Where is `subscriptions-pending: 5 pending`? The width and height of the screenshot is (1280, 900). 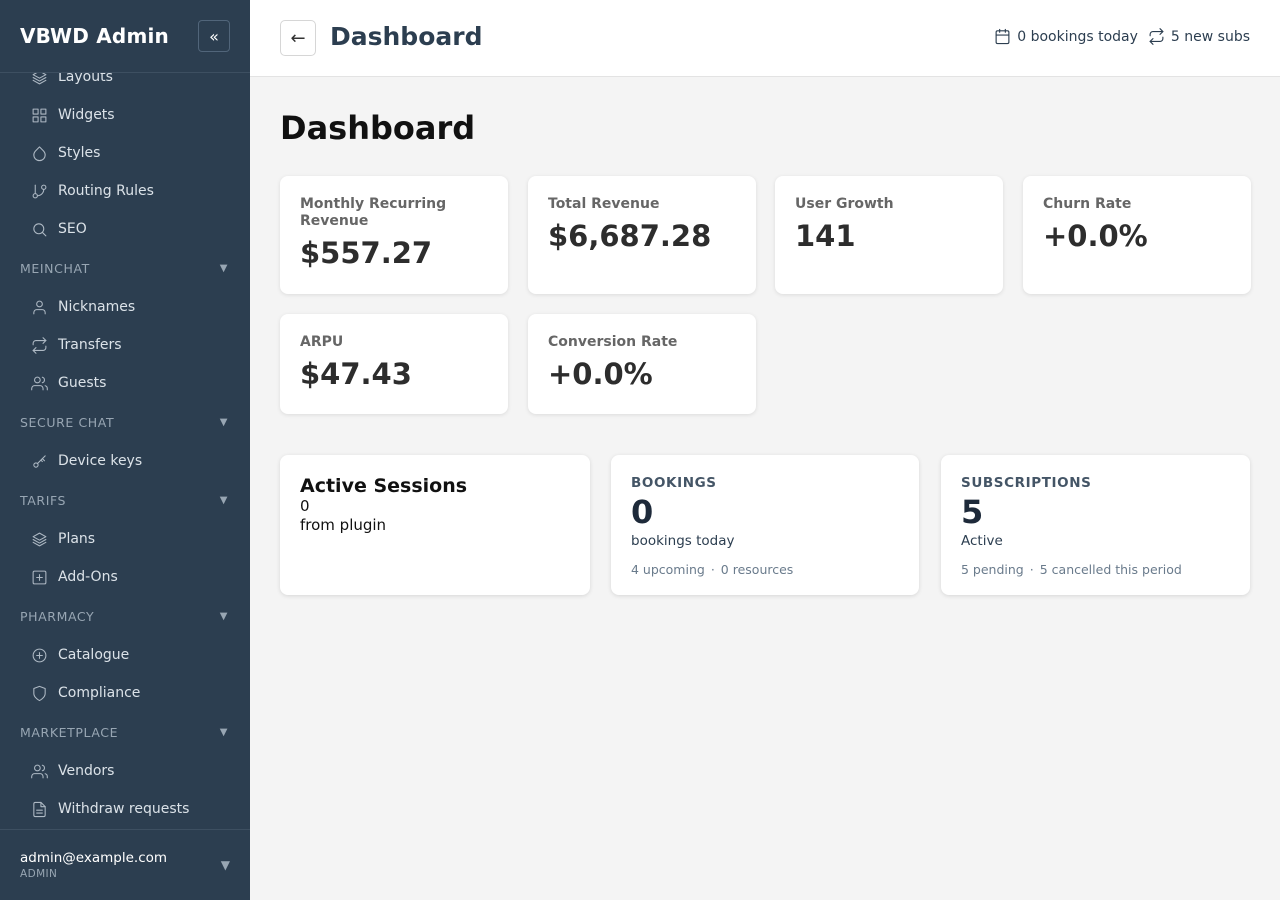
subscriptions-pending: 5 pending is located at coordinates (992, 569).